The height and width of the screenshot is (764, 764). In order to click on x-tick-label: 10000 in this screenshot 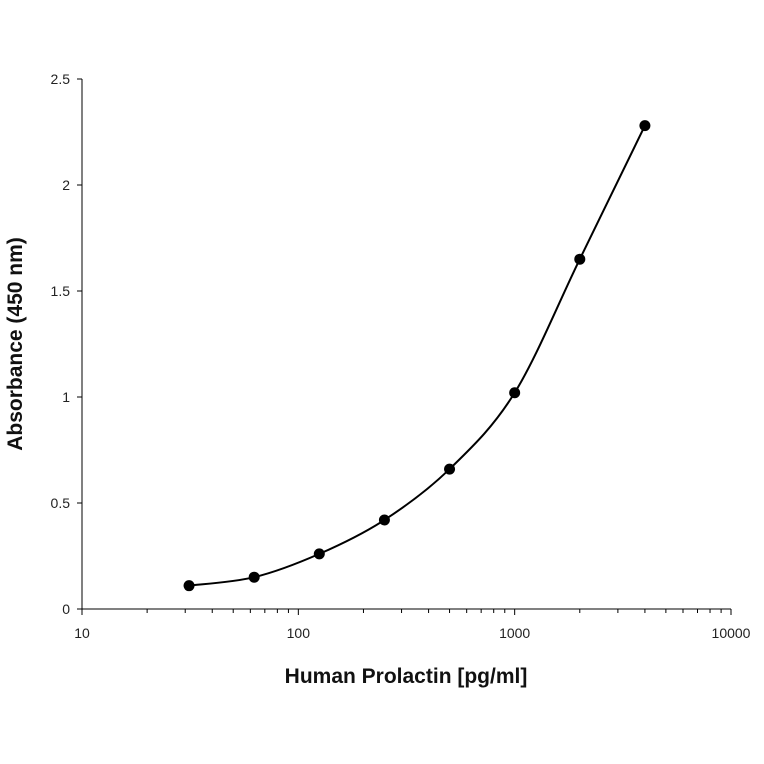, I will do `click(731, 633)`.